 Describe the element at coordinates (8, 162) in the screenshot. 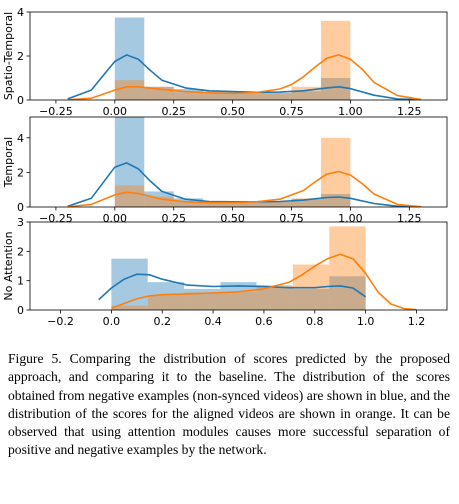

I see `y-axis-label: Temporal` at that location.